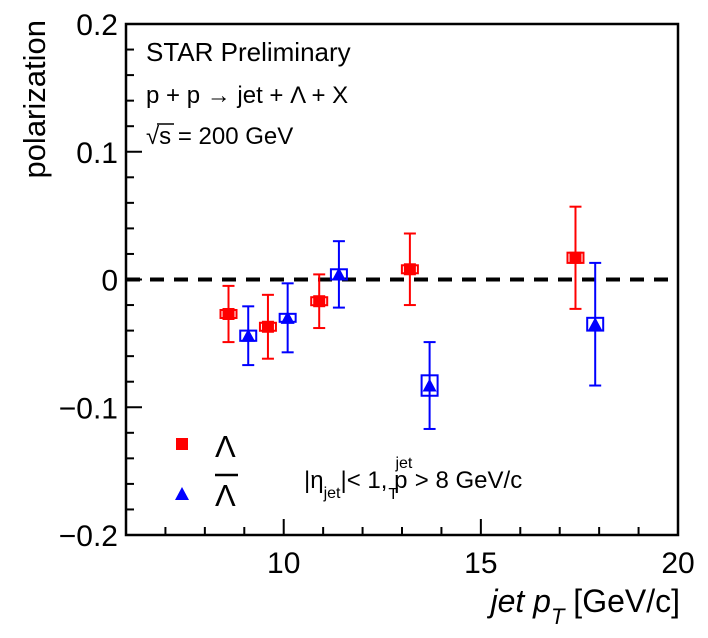 The image size is (708, 638). Describe the element at coordinates (247, 95) in the screenshot. I see `process-label: p + p → jet + Λ + X` at that location.